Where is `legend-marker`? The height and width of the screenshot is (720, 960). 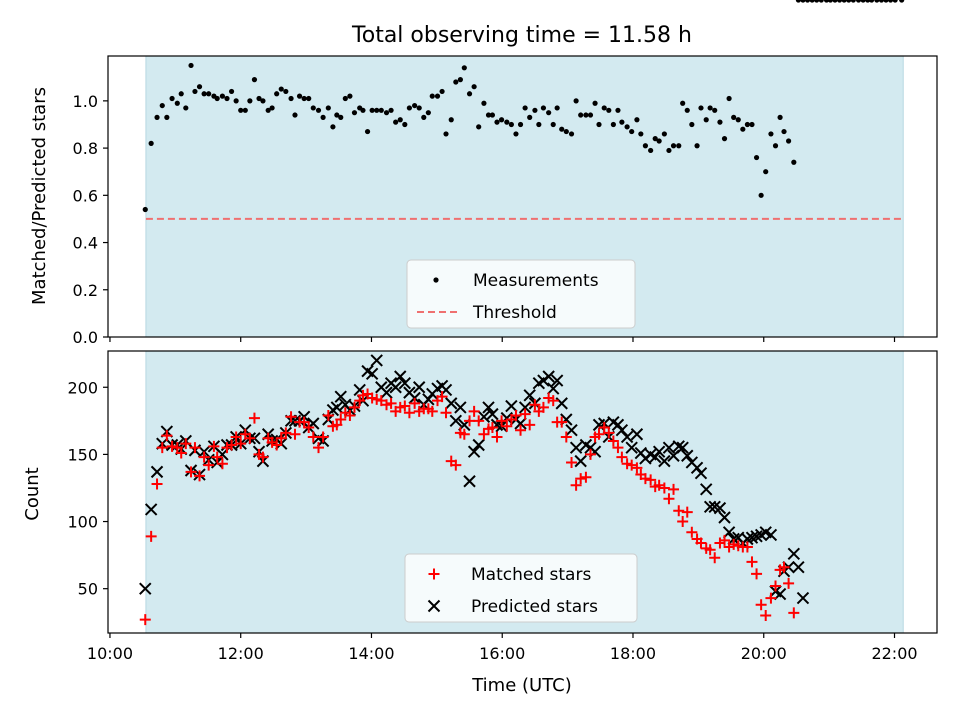
legend-marker is located at coordinates (434, 606).